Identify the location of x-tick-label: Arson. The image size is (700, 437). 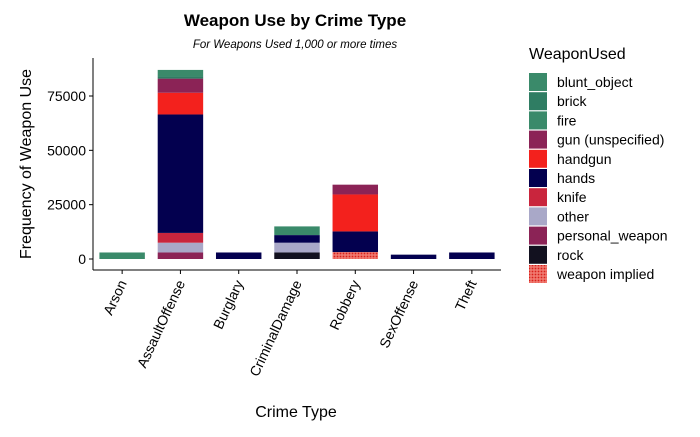
(115, 298).